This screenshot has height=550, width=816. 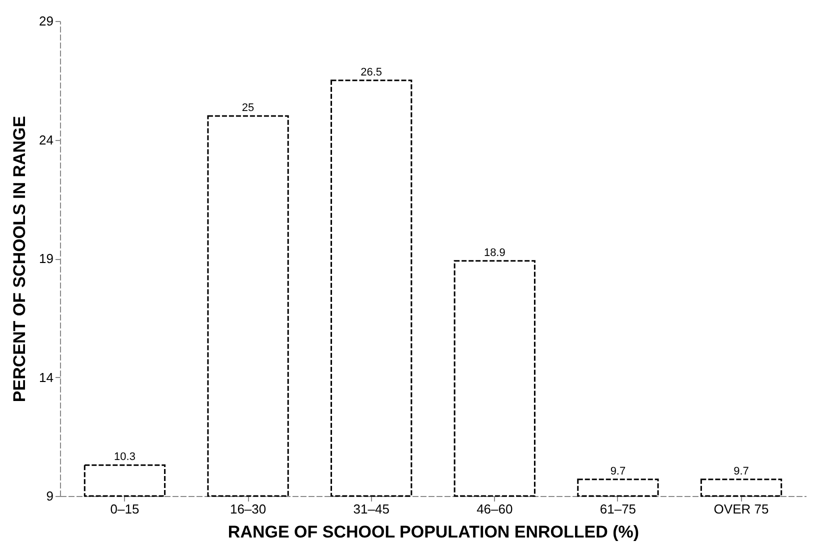 What do you see at coordinates (50, 496) in the screenshot?
I see `y-tick-label: 9` at bounding box center [50, 496].